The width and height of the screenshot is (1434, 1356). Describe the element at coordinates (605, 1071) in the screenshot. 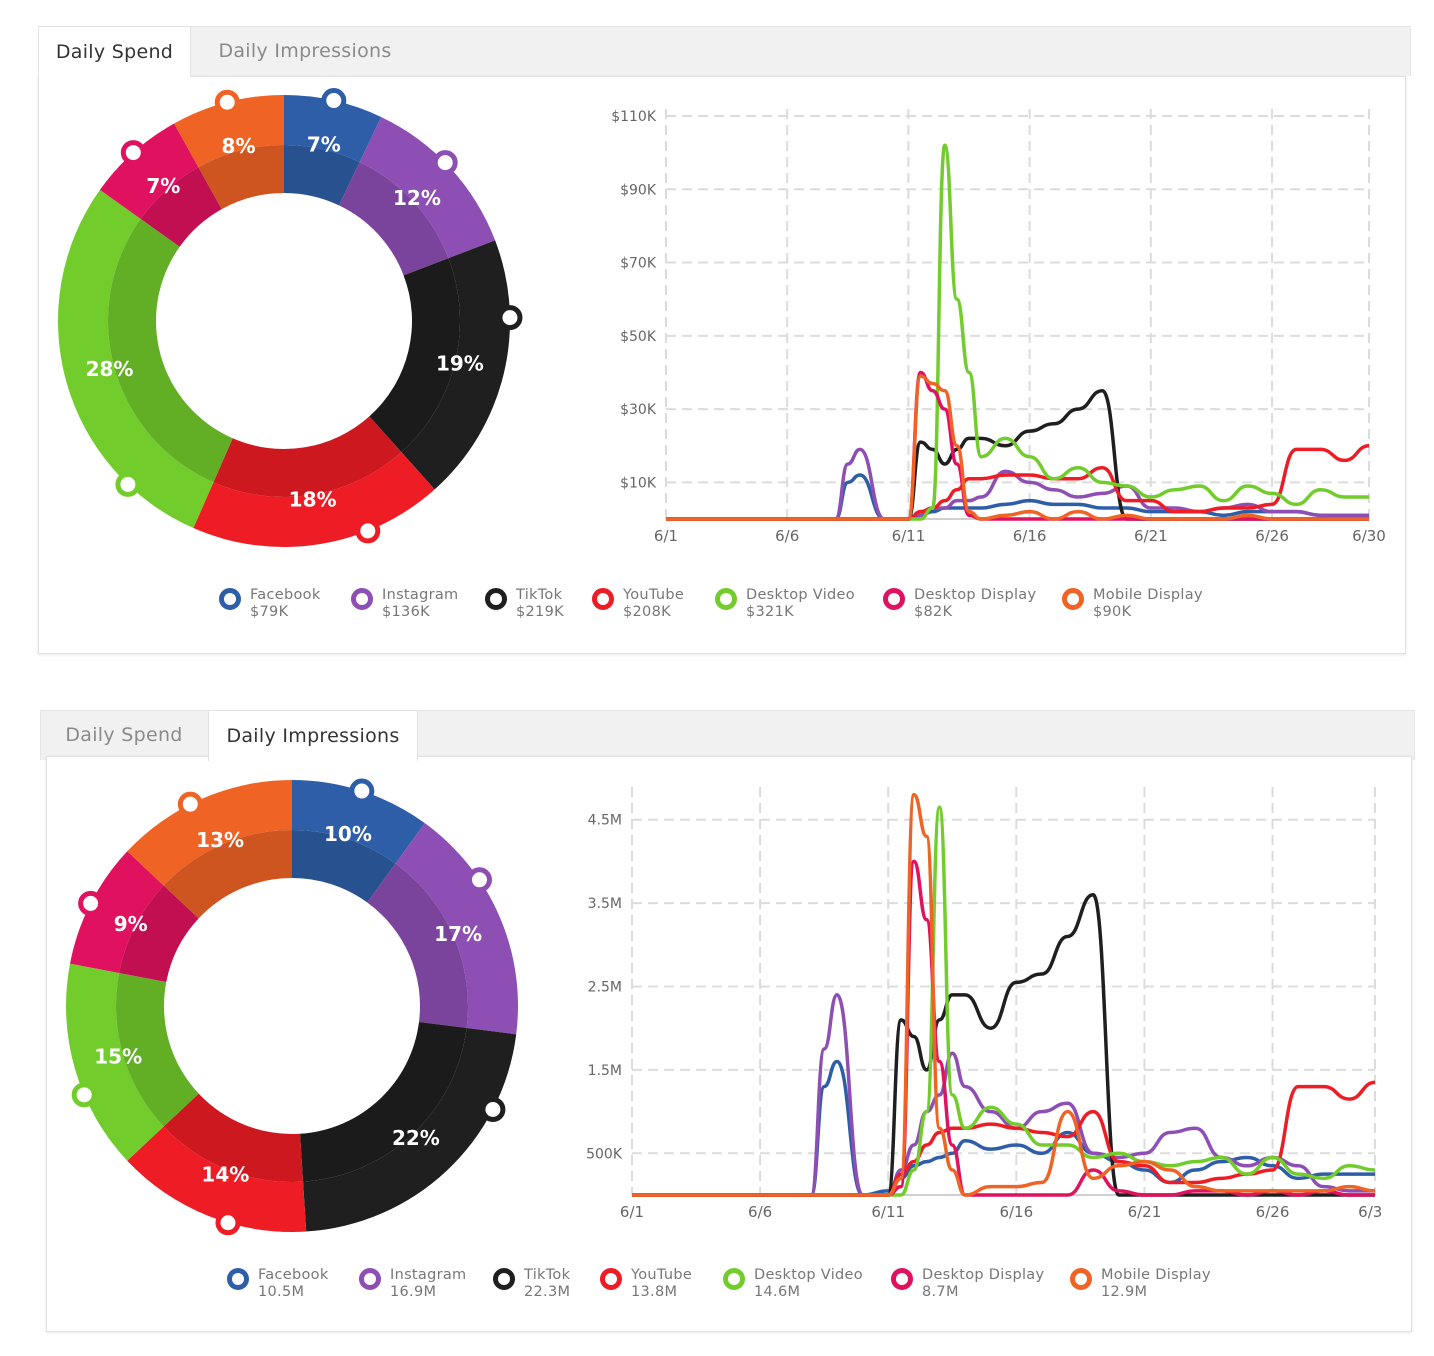

I see `y-tick-label: 1.5M` at that location.